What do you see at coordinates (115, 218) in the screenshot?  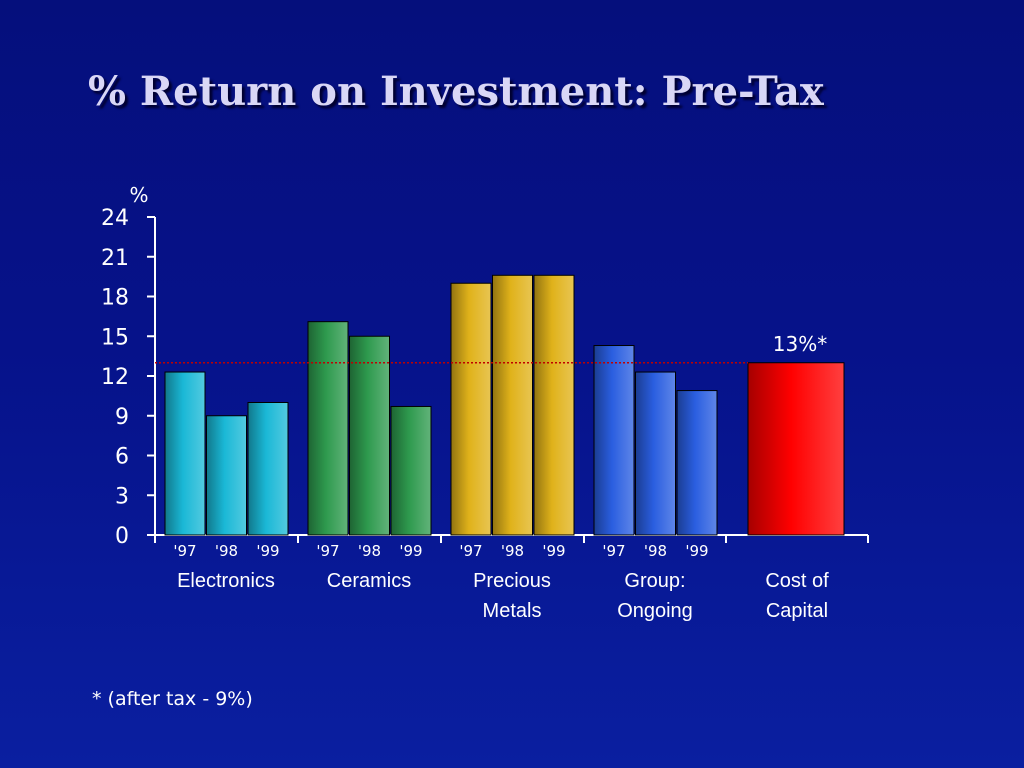 I see `y-tick-label: 24` at bounding box center [115, 218].